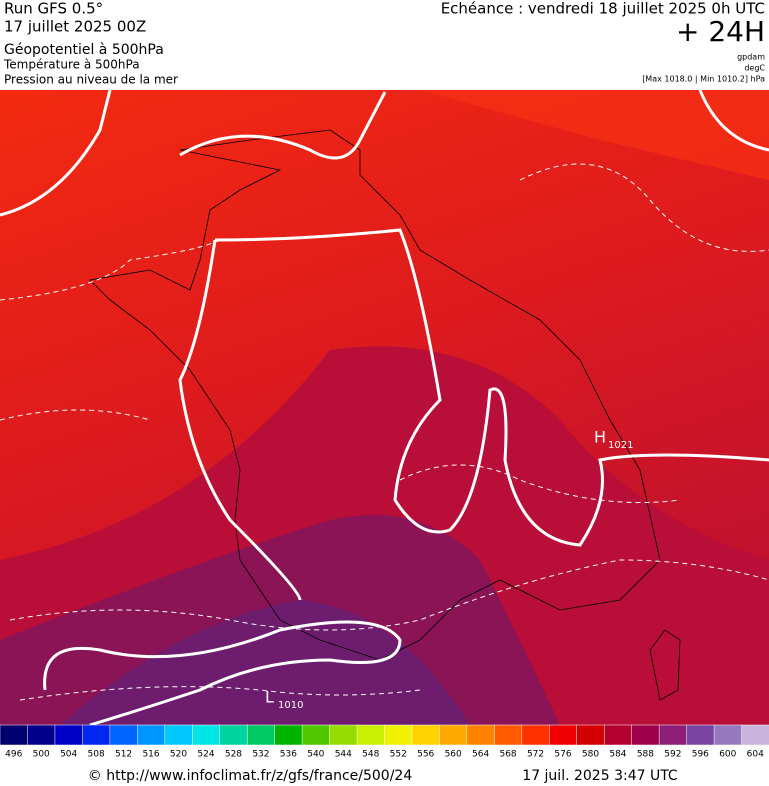 This screenshot has width=769, height=786. I want to click on timestamp: 17 juil. 2025 3:47 UTC, so click(600, 776).